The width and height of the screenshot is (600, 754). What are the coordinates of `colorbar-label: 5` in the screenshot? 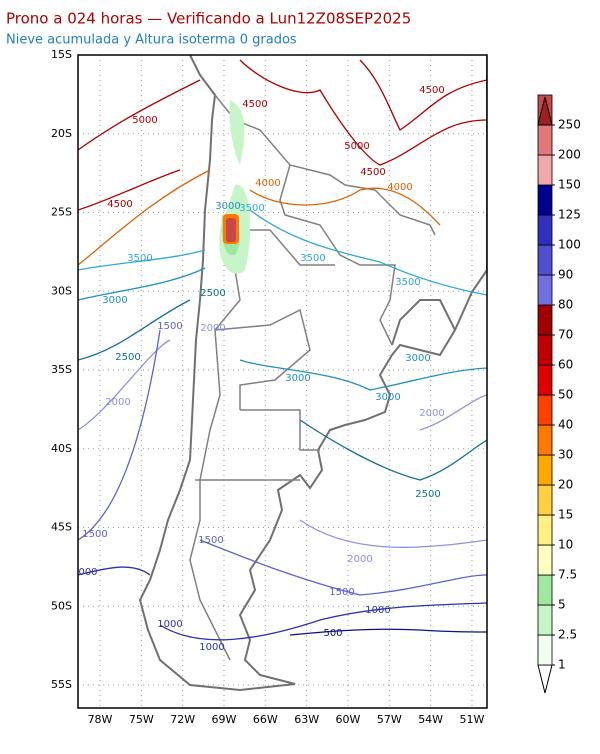 It's located at (562, 605).